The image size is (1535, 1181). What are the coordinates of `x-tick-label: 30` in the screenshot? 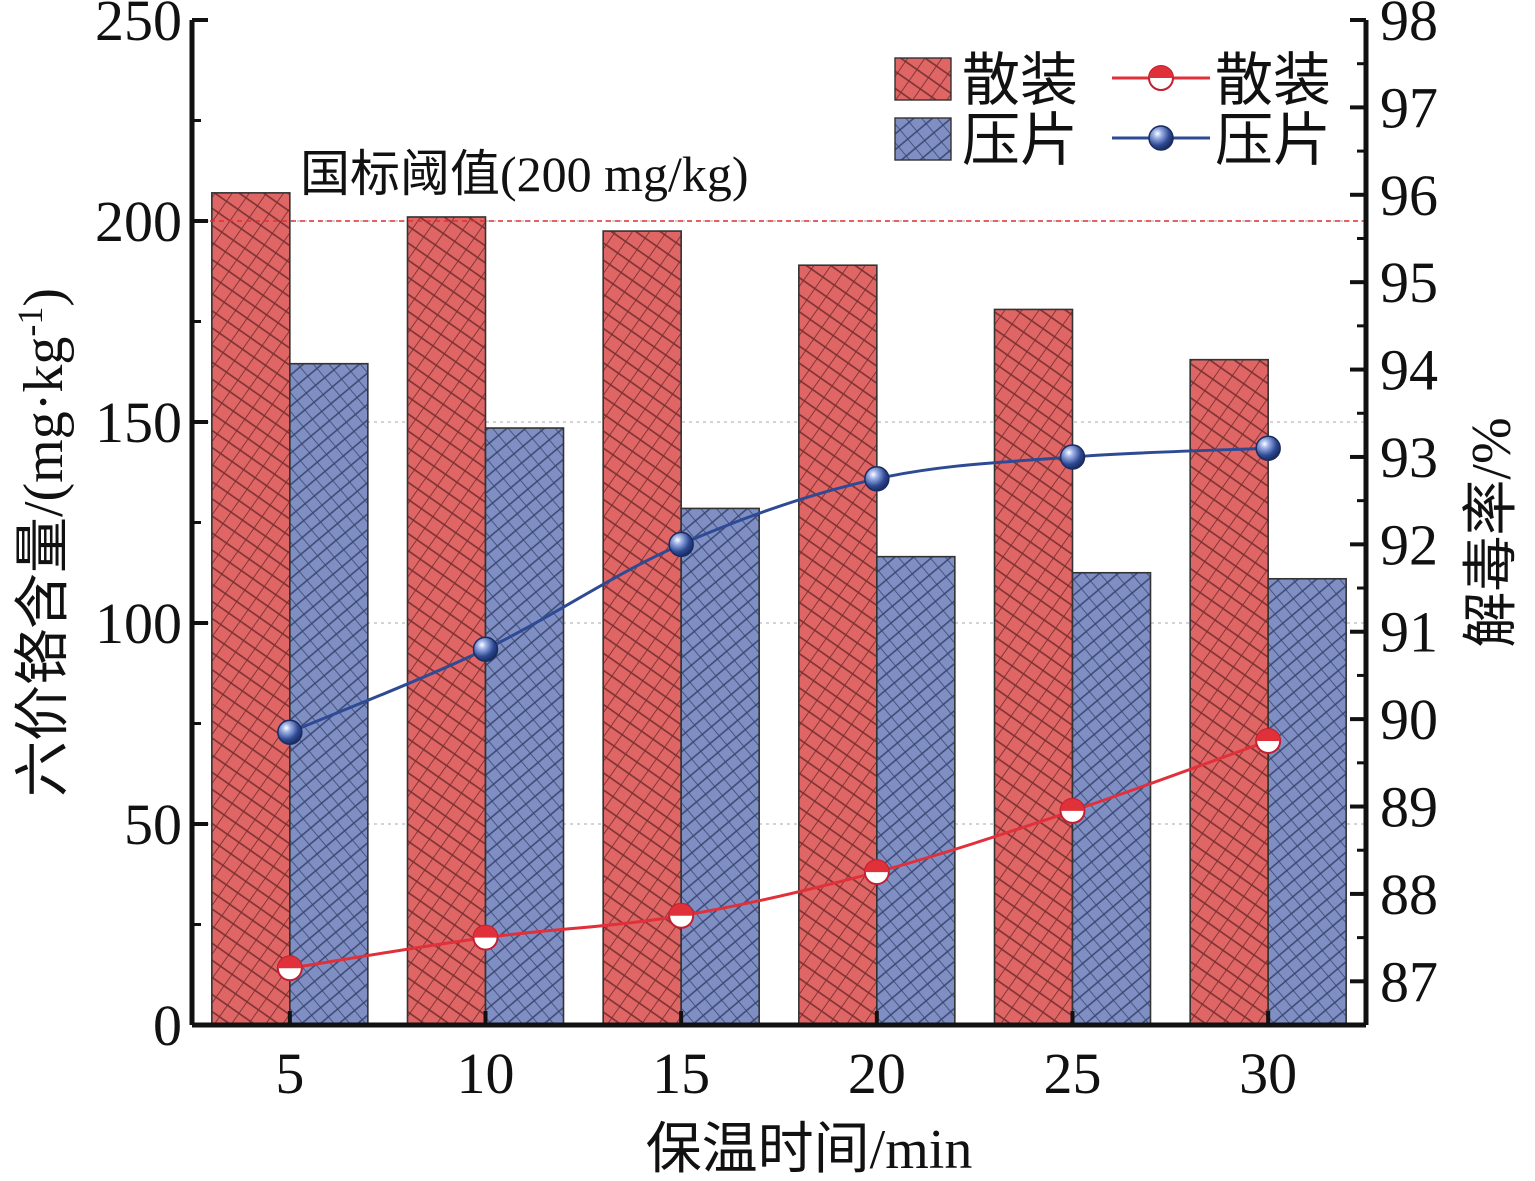 It's located at (1268, 1073).